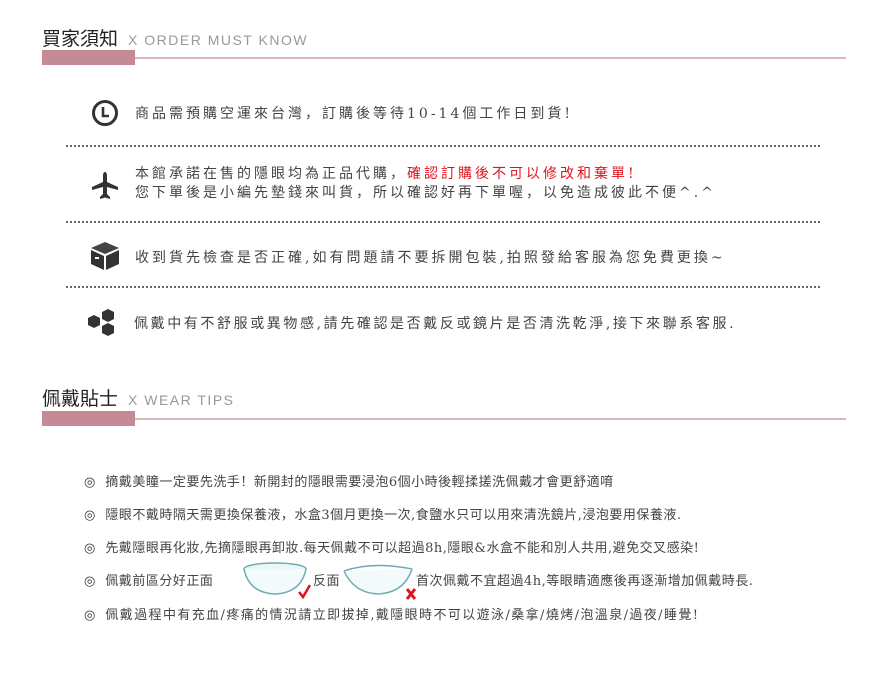 The height and width of the screenshot is (679, 880). What do you see at coordinates (105, 185) in the screenshot?
I see `airplane-icon` at bounding box center [105, 185].